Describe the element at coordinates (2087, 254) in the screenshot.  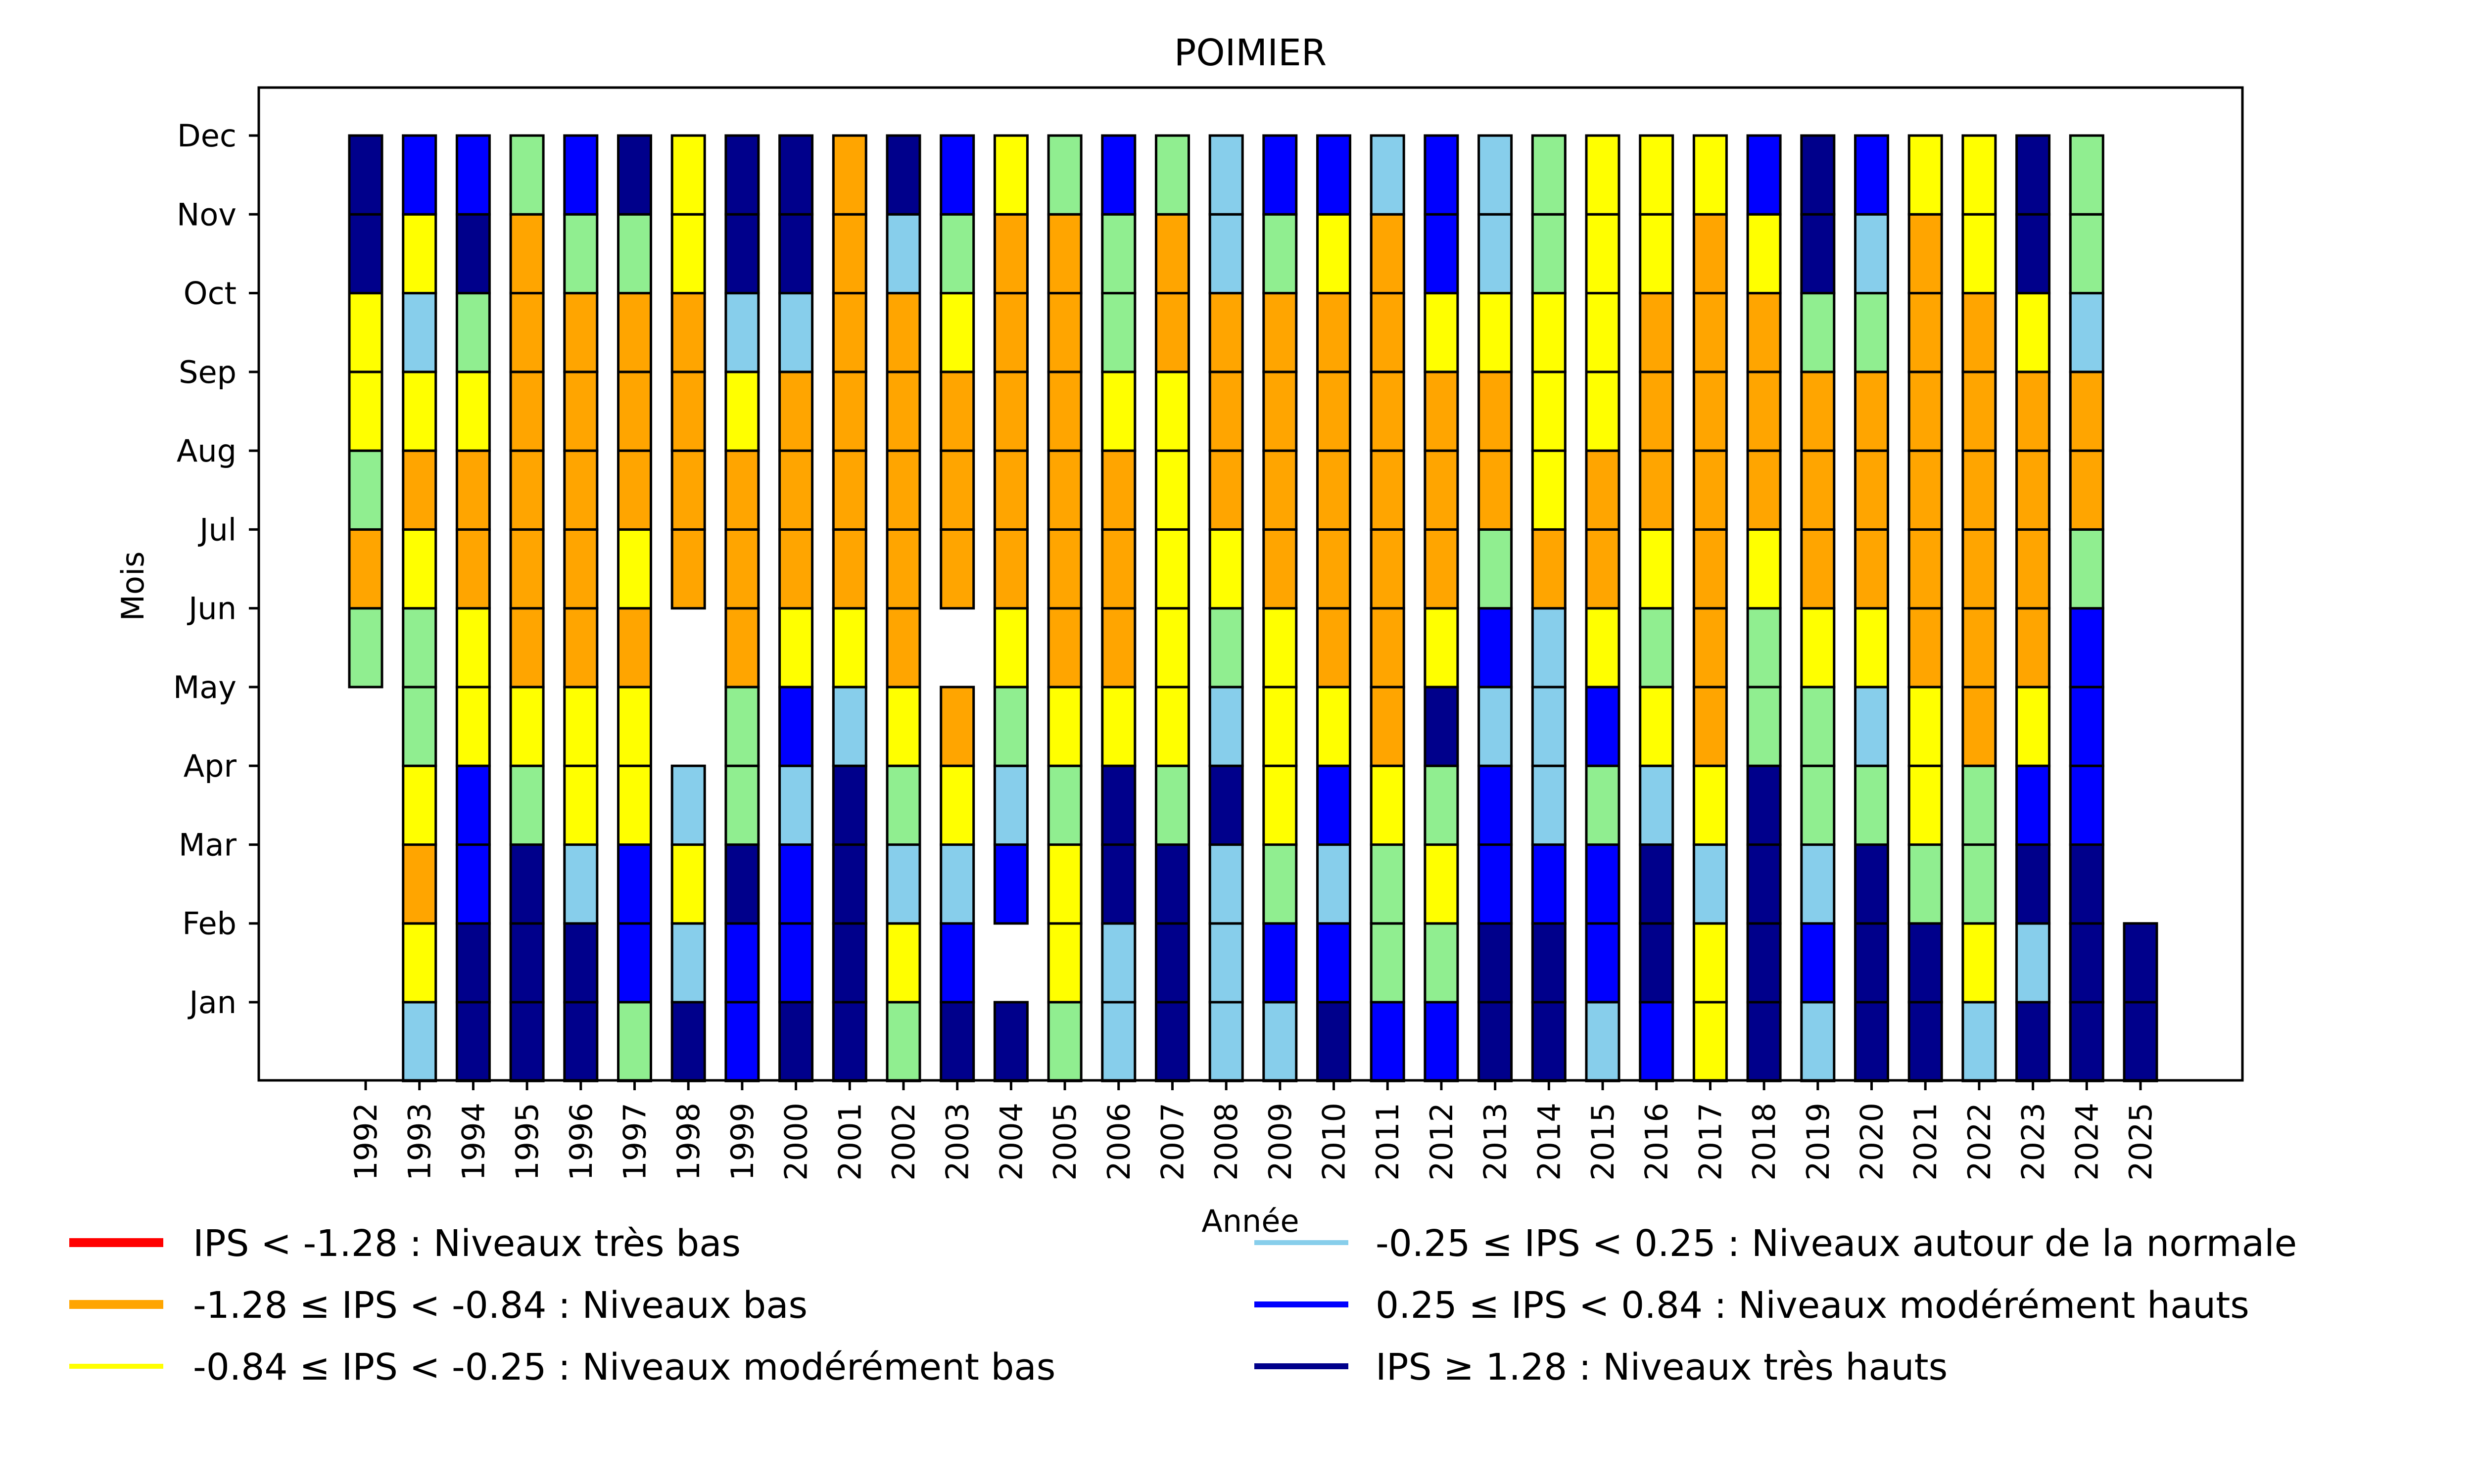
I see `cell-2024-nov` at that location.